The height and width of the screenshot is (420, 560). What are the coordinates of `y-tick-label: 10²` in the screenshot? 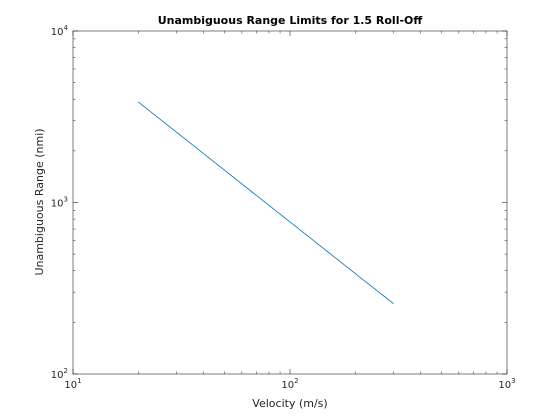 It's located at (59, 374).